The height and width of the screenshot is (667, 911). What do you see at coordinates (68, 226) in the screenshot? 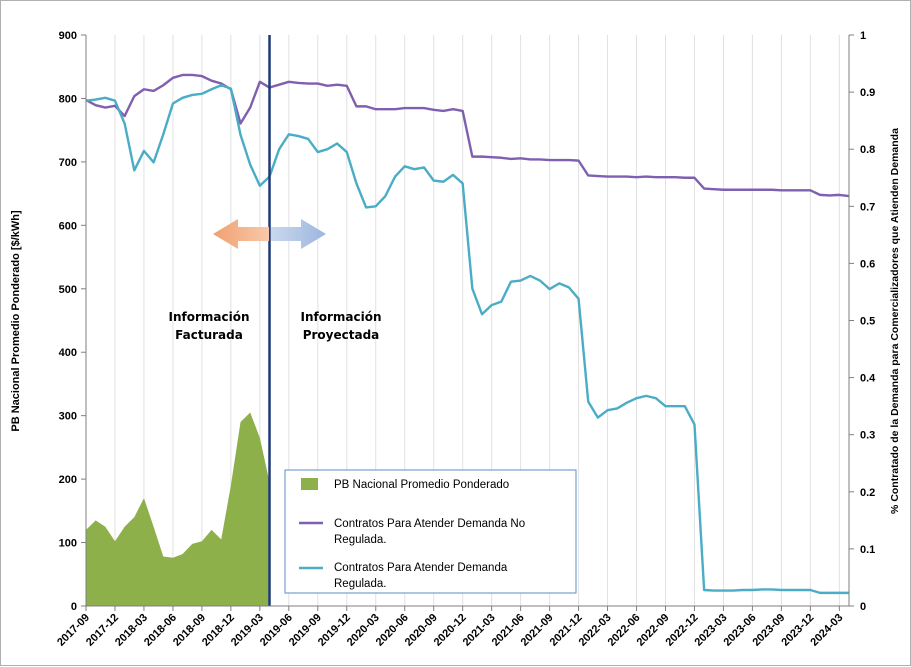
I see `left-tick-label-6: 600` at bounding box center [68, 226].